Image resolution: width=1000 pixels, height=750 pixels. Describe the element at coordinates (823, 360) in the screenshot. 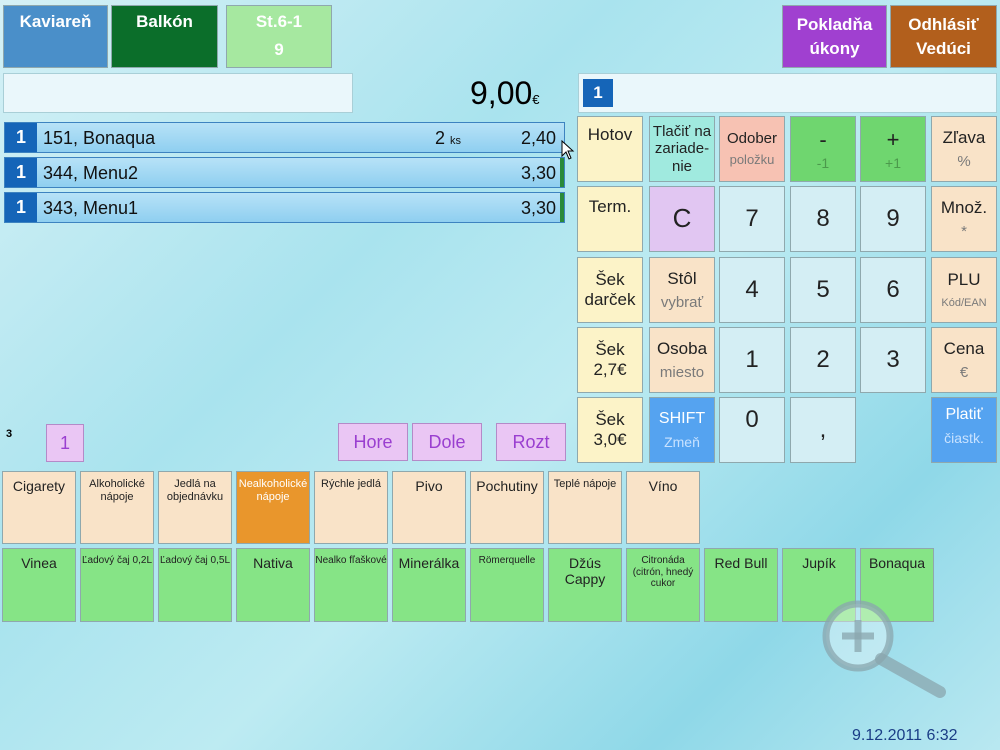

I see `key-2: 2` at that location.